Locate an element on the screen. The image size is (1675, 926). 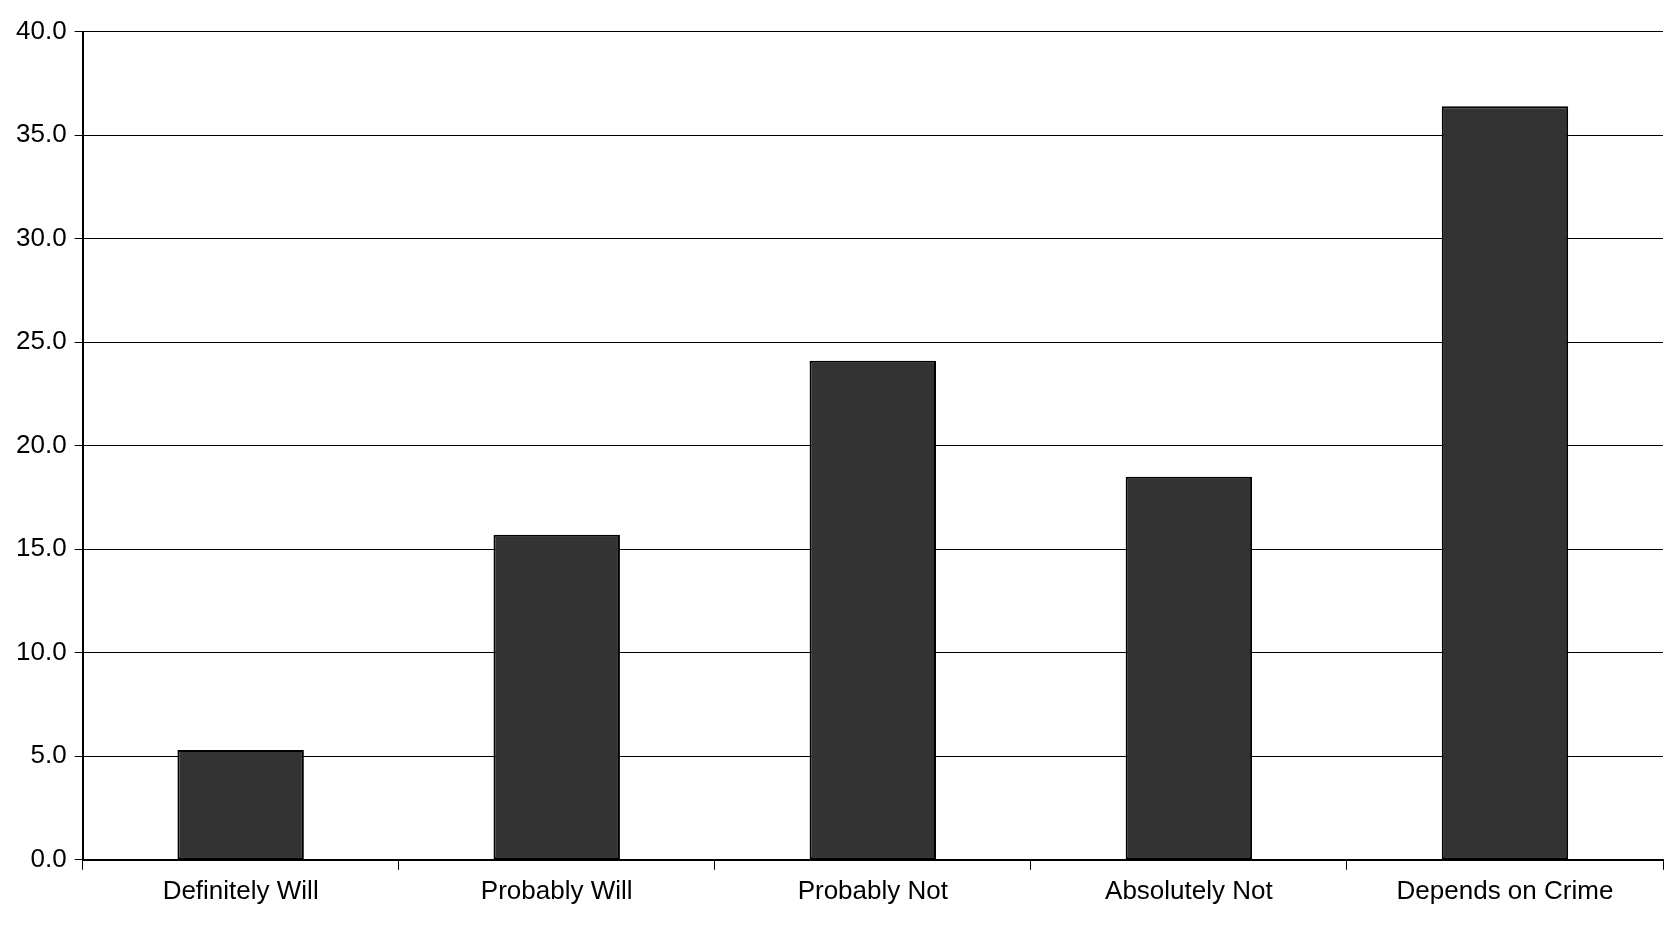
x-tick-label: Depends on Crime is located at coordinates (1505, 889).